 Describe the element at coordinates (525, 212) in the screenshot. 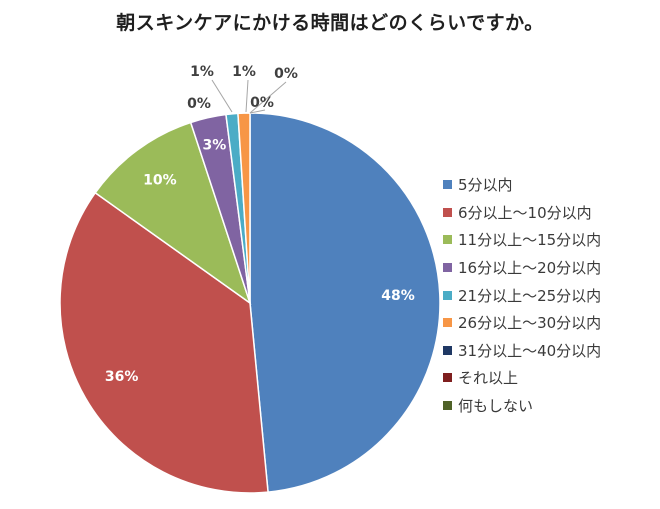

I see `legend-label: 6分以上～10分以内` at that location.